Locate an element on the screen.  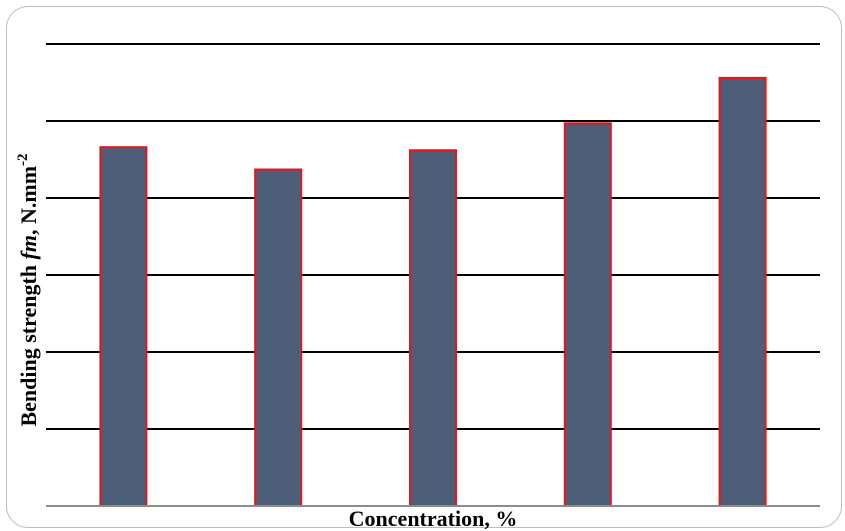
y-axis-title-superscript: -2 is located at coordinates (23, 159).